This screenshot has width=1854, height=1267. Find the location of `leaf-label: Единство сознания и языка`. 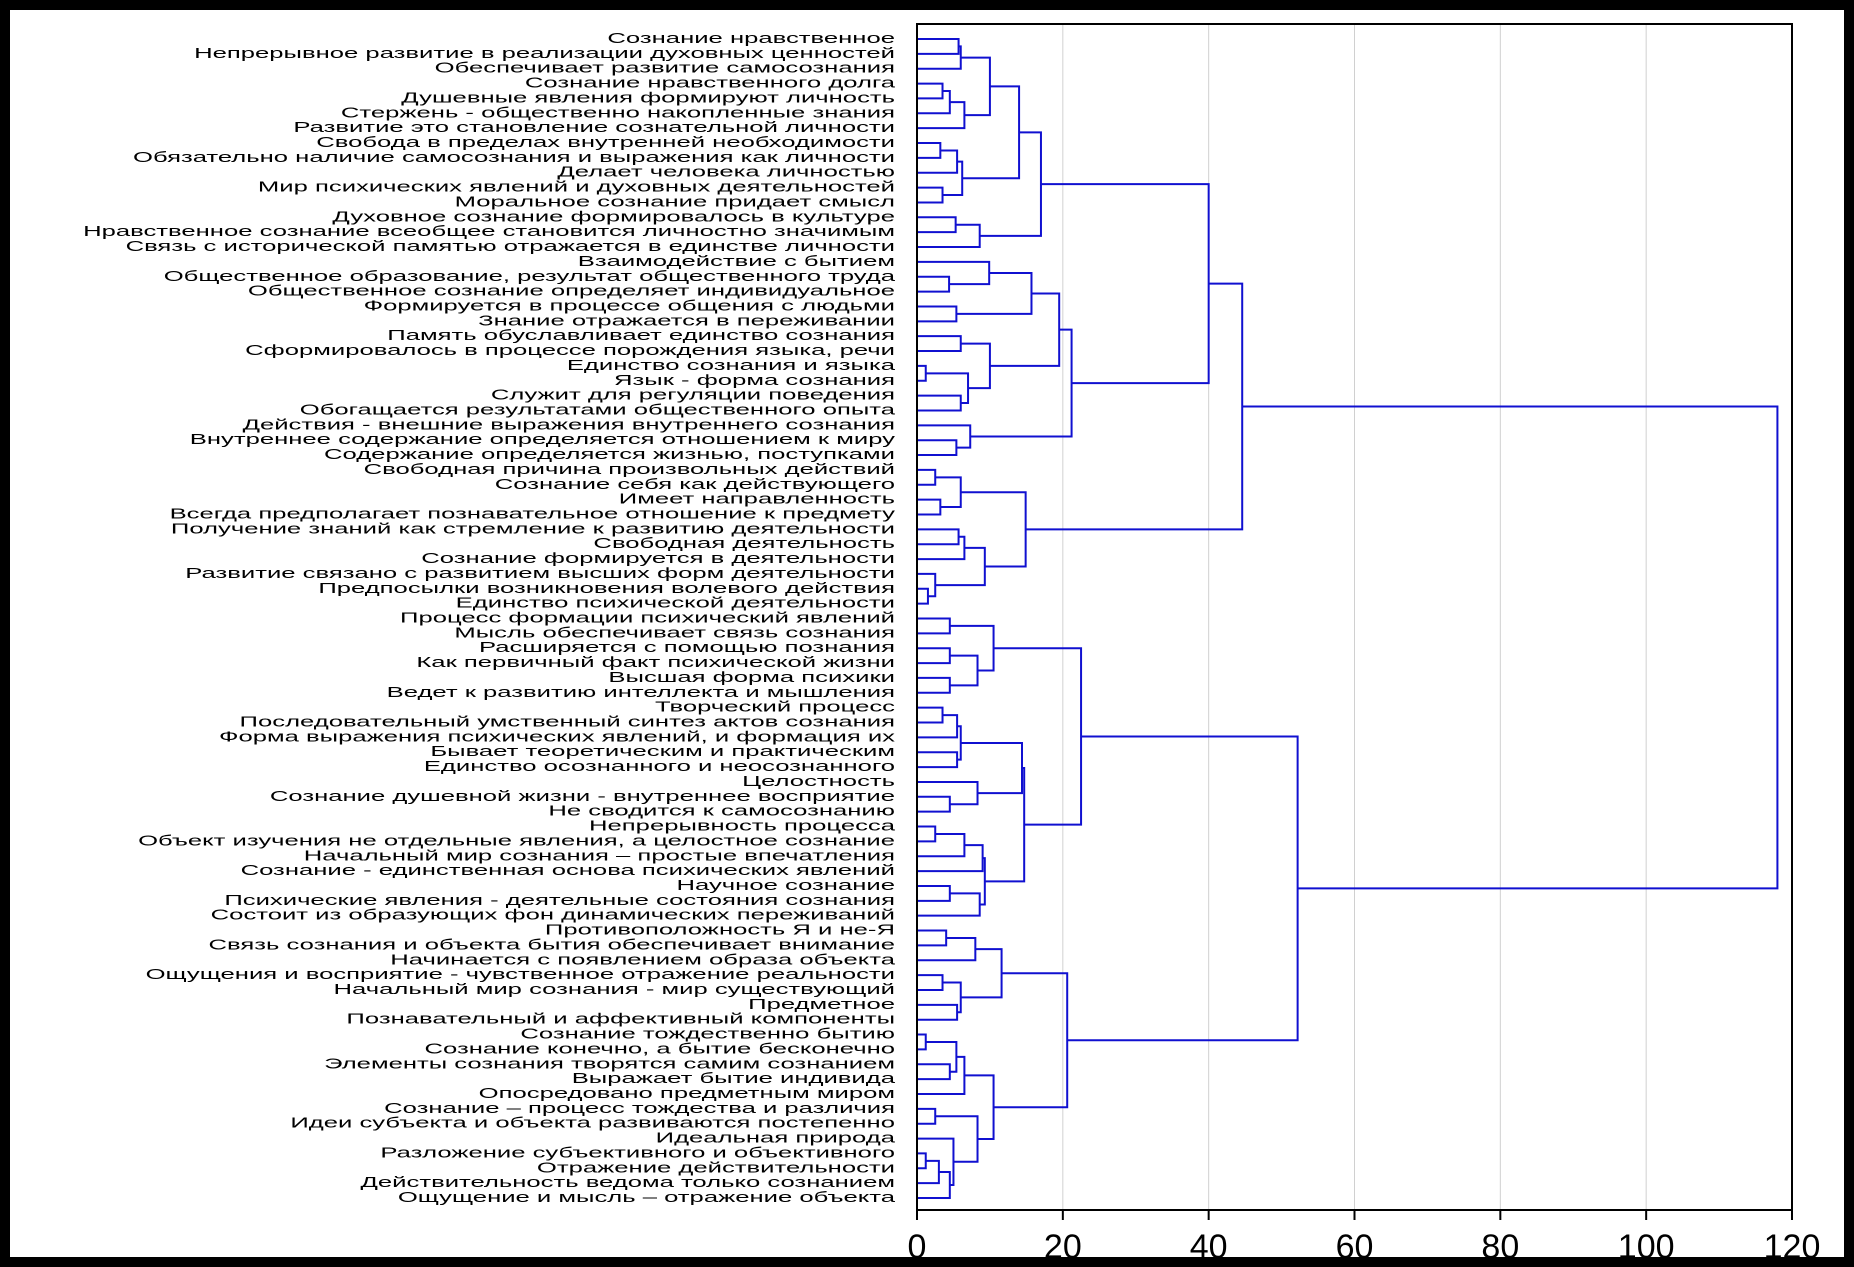

leaf-label: Единство сознания и языка is located at coordinates (731, 365).